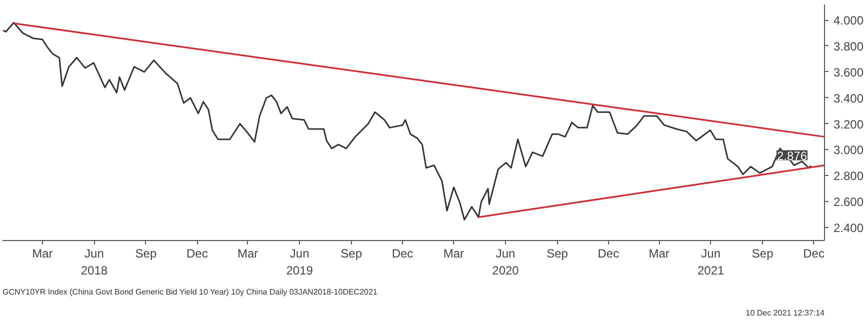 The image size is (866, 322). Describe the element at coordinates (849, 46) in the screenshot. I see `y-tick-label: 3.800` at that location.